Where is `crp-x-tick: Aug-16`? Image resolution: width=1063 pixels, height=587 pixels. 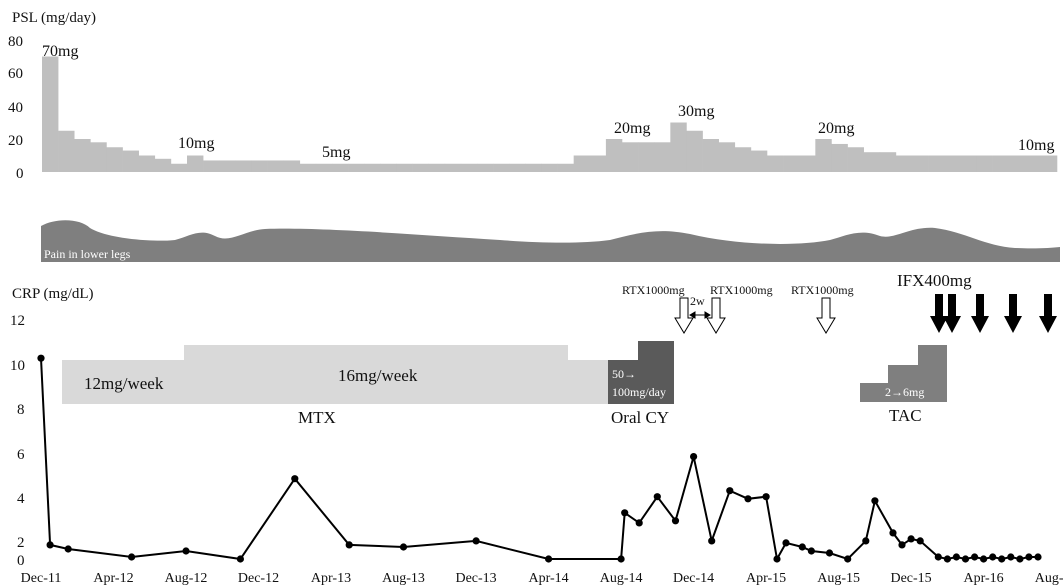 crp-x-tick: Aug-16 is located at coordinates (1049, 578).